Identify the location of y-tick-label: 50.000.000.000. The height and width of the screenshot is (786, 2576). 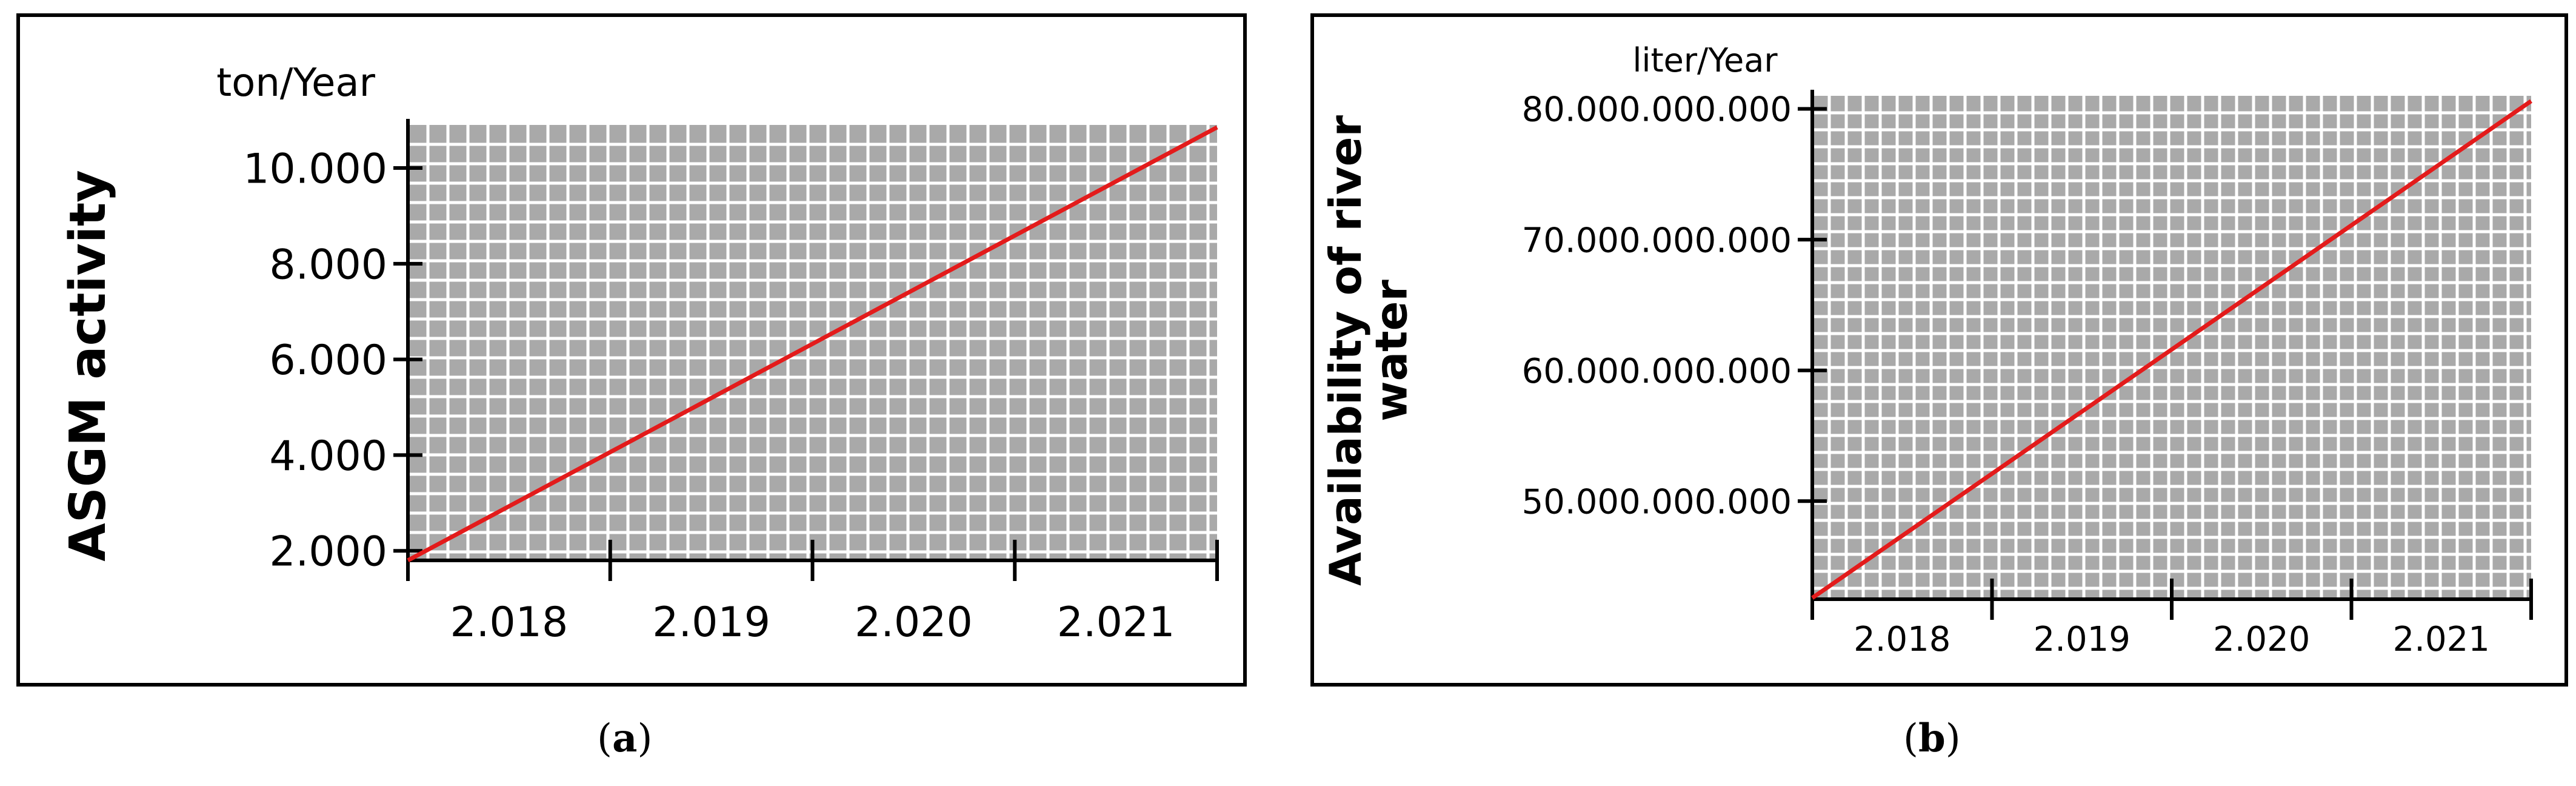
(1657, 502).